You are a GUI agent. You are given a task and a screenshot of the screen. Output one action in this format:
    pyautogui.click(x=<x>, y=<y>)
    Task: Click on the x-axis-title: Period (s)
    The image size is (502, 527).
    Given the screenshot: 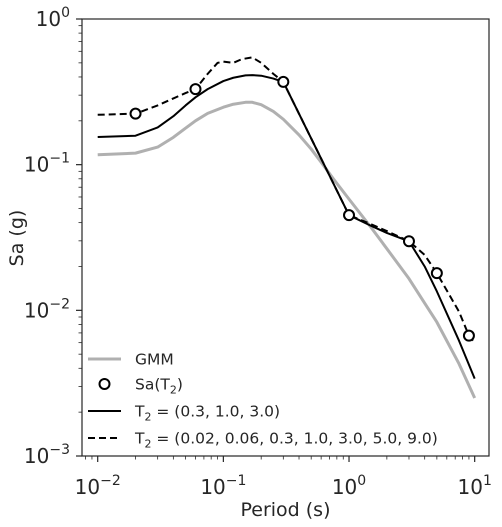 What is the action you would take?
    pyautogui.click(x=285, y=510)
    